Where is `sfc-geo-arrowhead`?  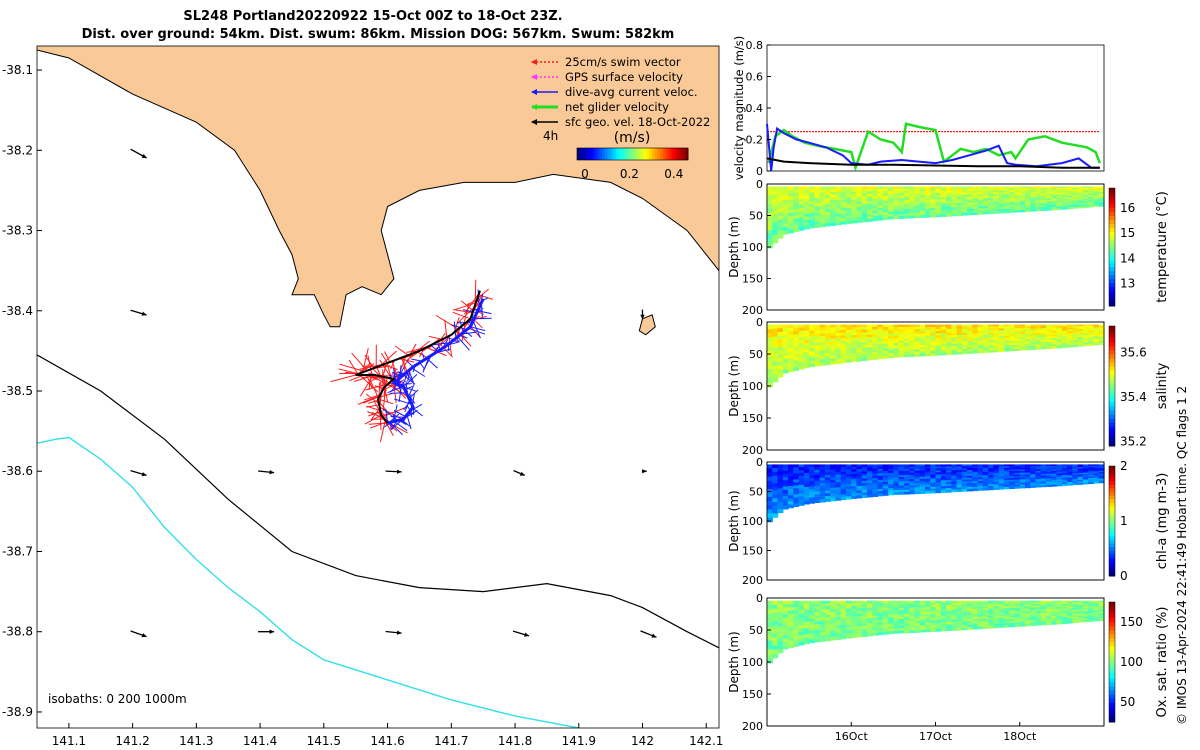 sfc-geo-arrowhead is located at coordinates (144, 155).